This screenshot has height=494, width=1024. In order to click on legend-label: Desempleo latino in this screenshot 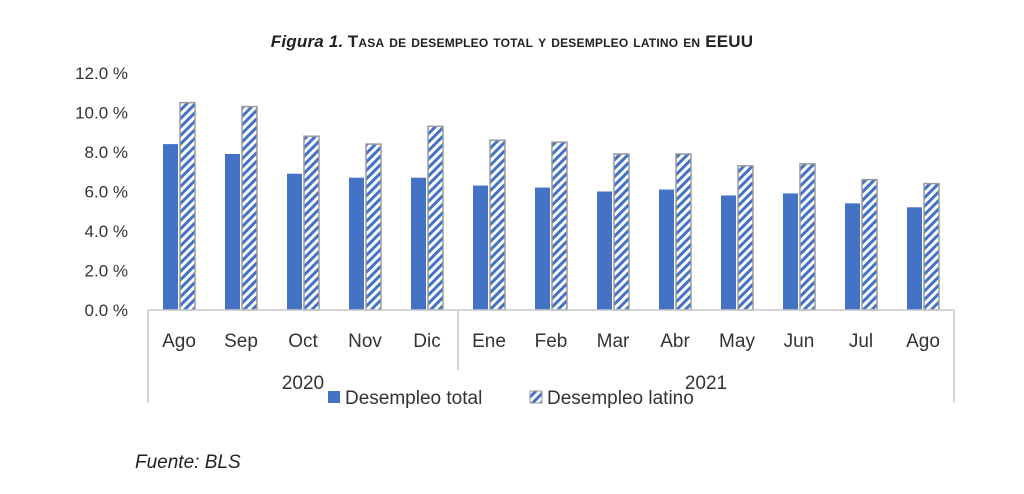, I will do `click(620, 398)`.